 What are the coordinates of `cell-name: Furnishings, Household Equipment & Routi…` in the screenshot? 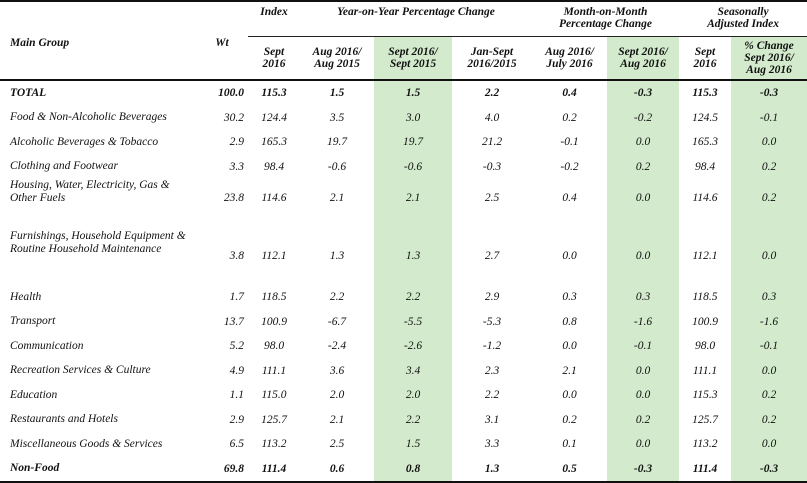 It's located at (98, 242).